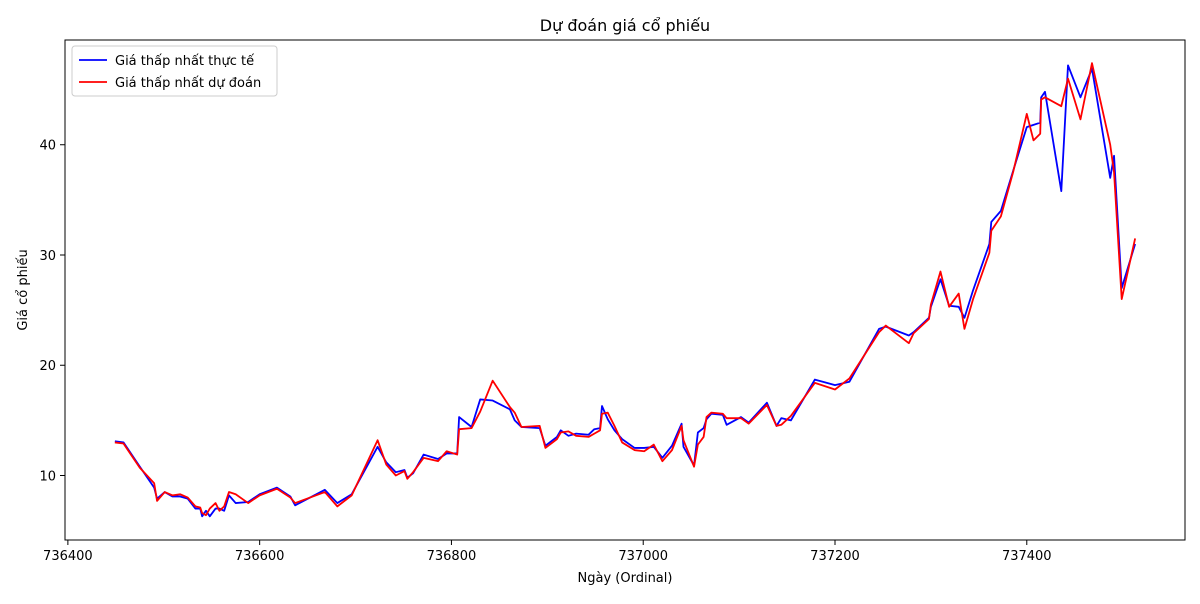 This screenshot has width=1200, height=604. I want to click on x-tick-label: 737200, so click(835, 556).